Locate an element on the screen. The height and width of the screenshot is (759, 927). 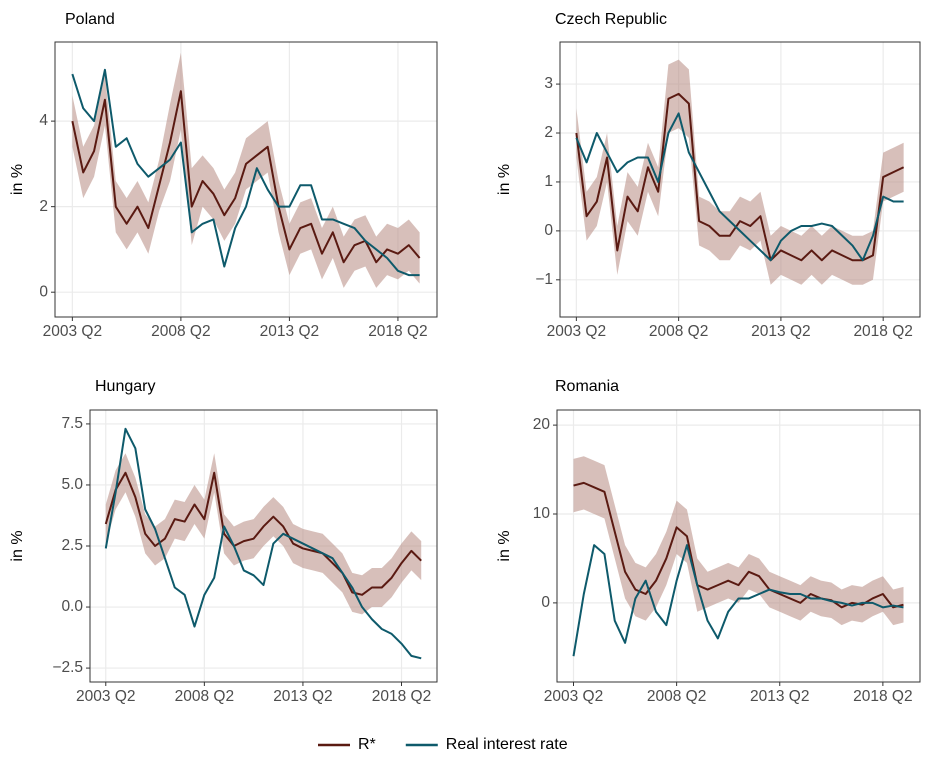
y-tick-label: 4 is located at coordinates (43, 120).